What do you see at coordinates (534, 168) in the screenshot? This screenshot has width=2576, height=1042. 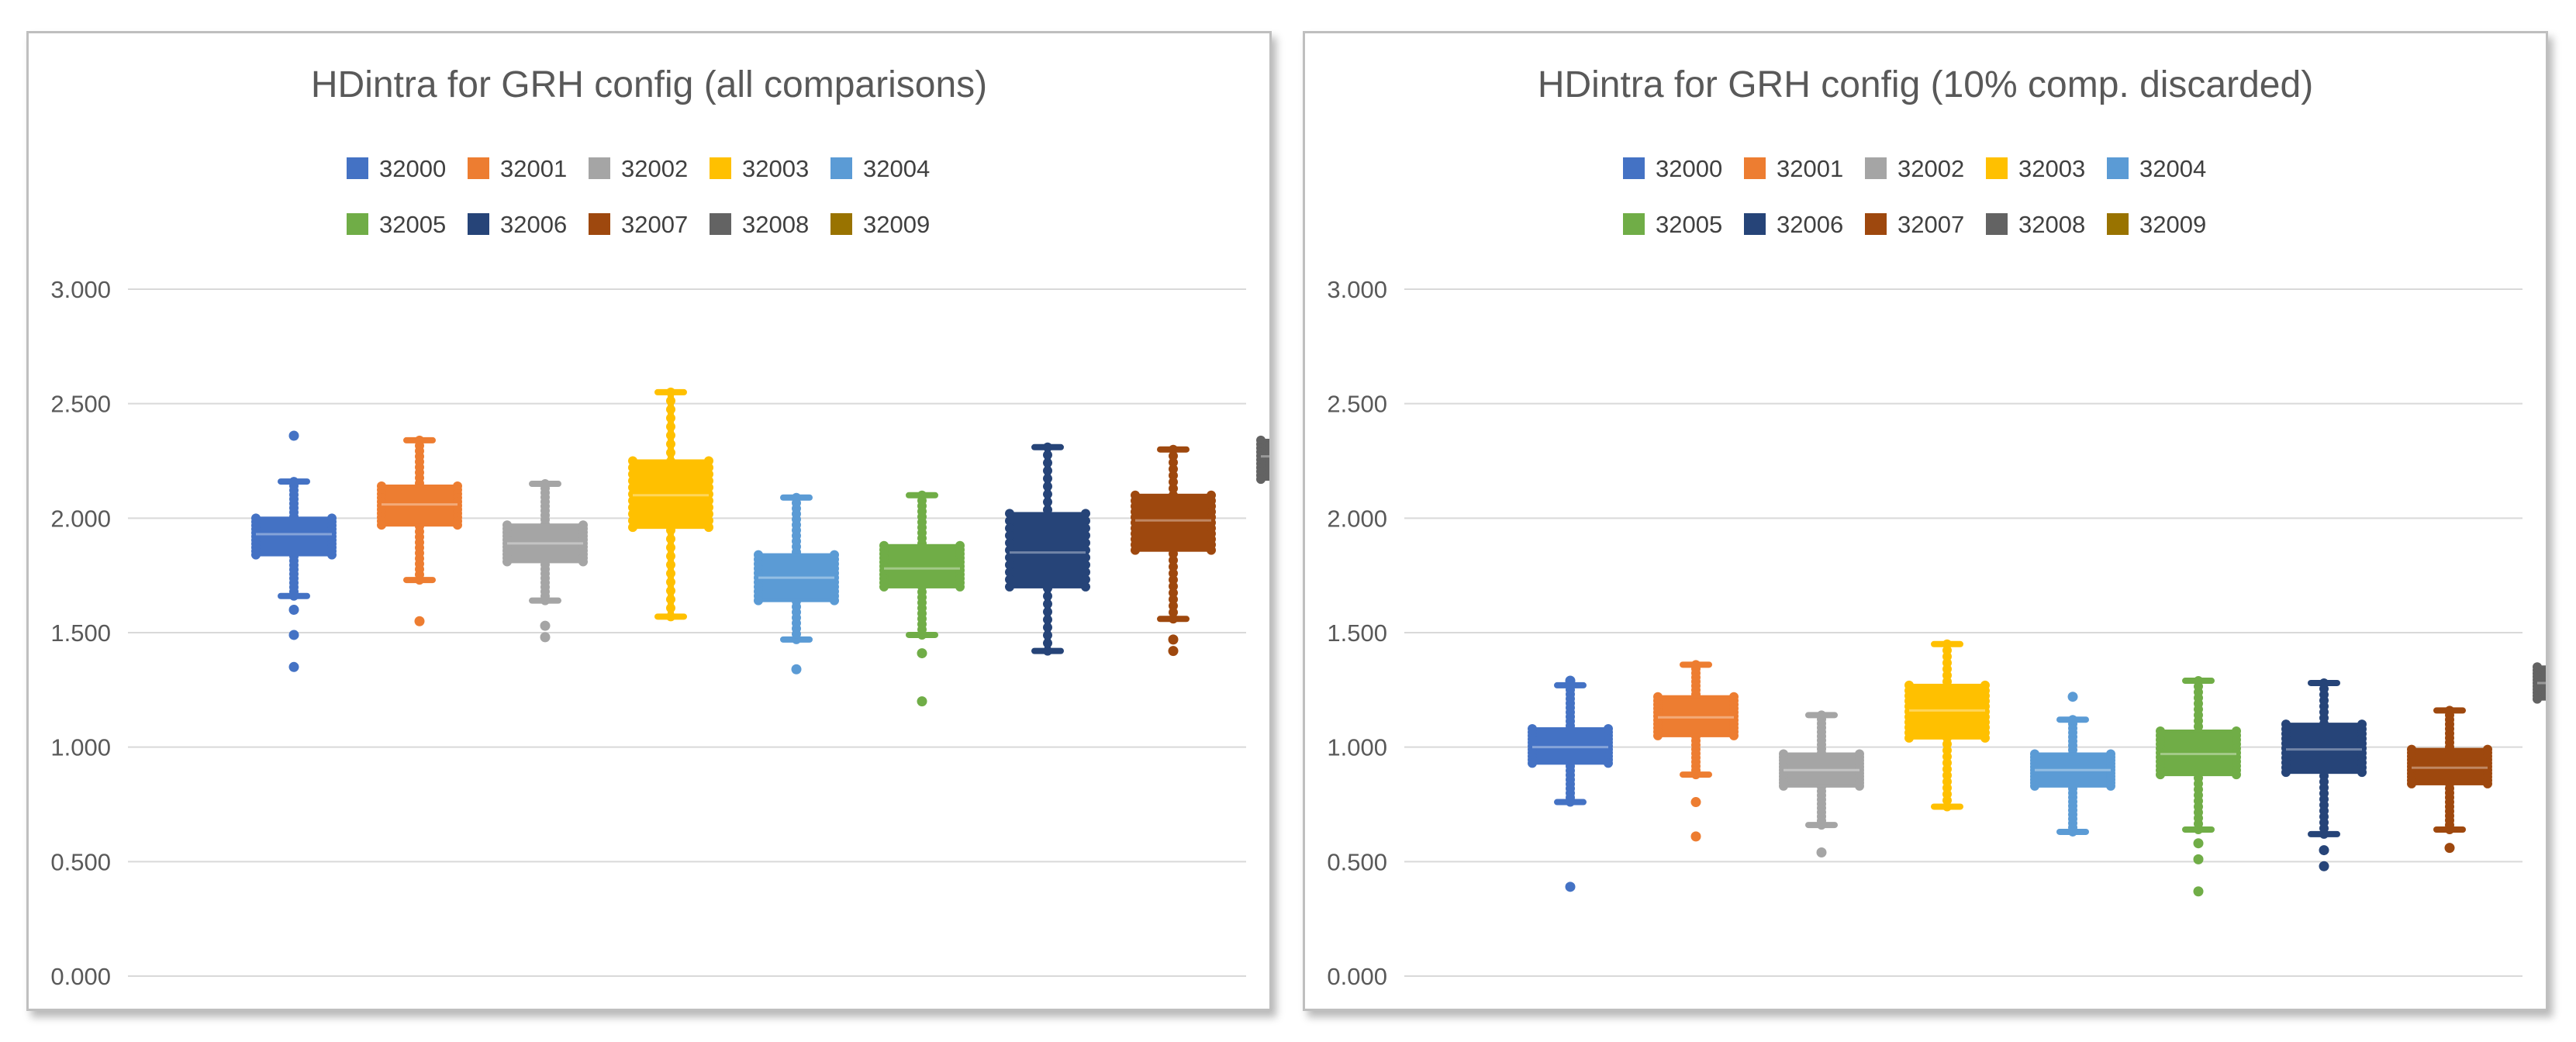 I see `legend-label: 32001` at bounding box center [534, 168].